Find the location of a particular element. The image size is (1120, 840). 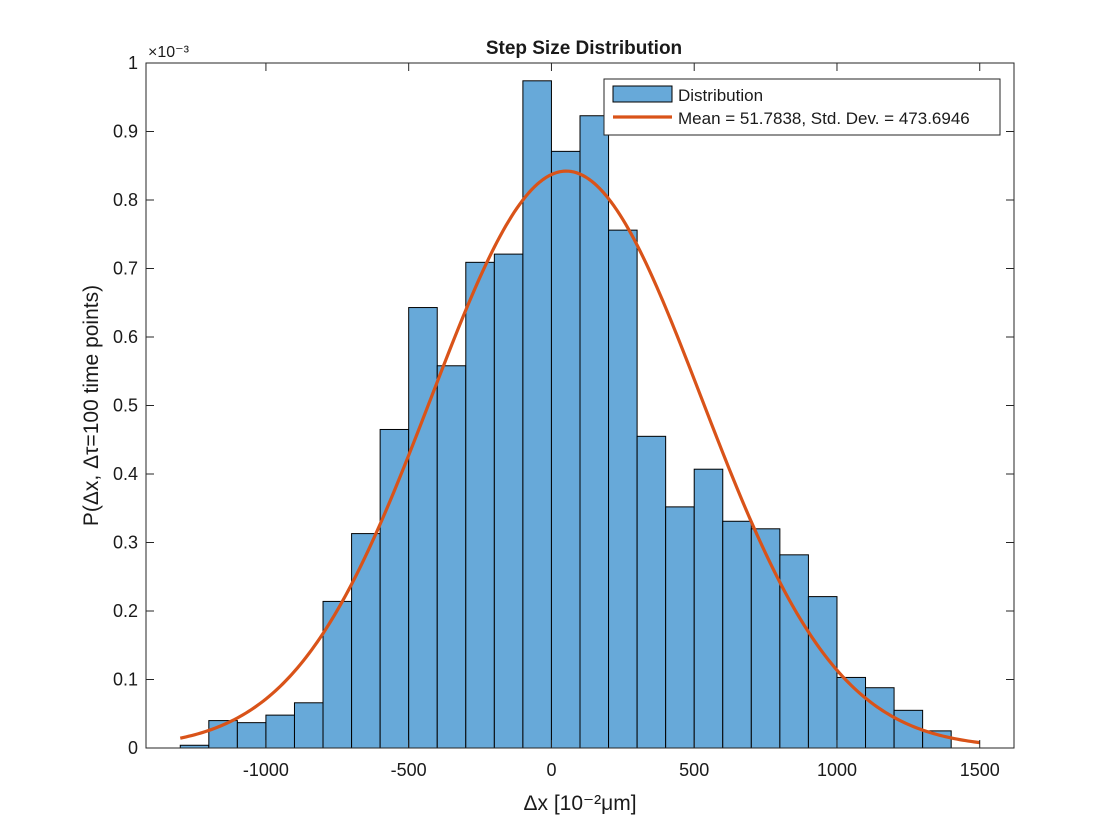

legend-label-distribution: Distribution is located at coordinates (720, 95).